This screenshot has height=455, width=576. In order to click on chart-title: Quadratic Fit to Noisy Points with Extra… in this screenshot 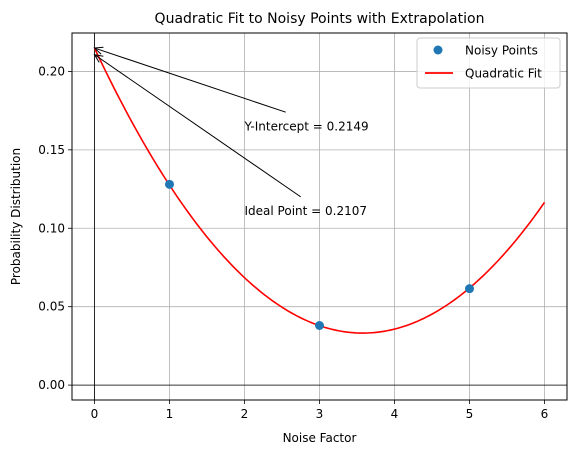, I will do `click(320, 19)`.